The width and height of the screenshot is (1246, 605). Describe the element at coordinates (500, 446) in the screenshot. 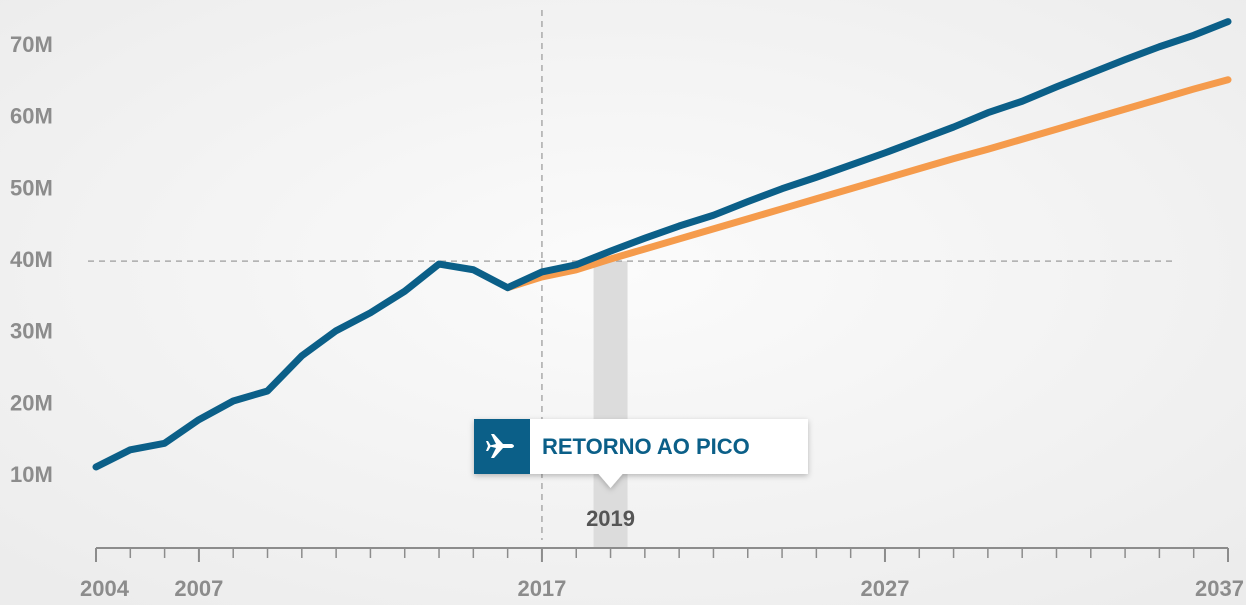

I see `plane-icon` at that location.